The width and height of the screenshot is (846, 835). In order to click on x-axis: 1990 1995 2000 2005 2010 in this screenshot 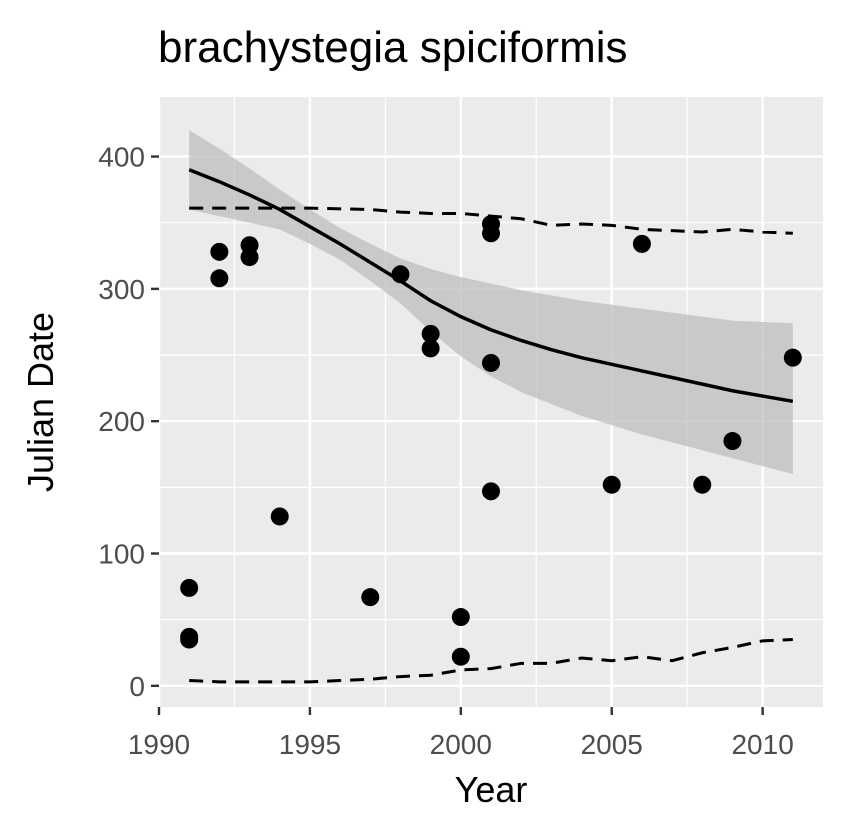, I will do `click(461, 733)`.